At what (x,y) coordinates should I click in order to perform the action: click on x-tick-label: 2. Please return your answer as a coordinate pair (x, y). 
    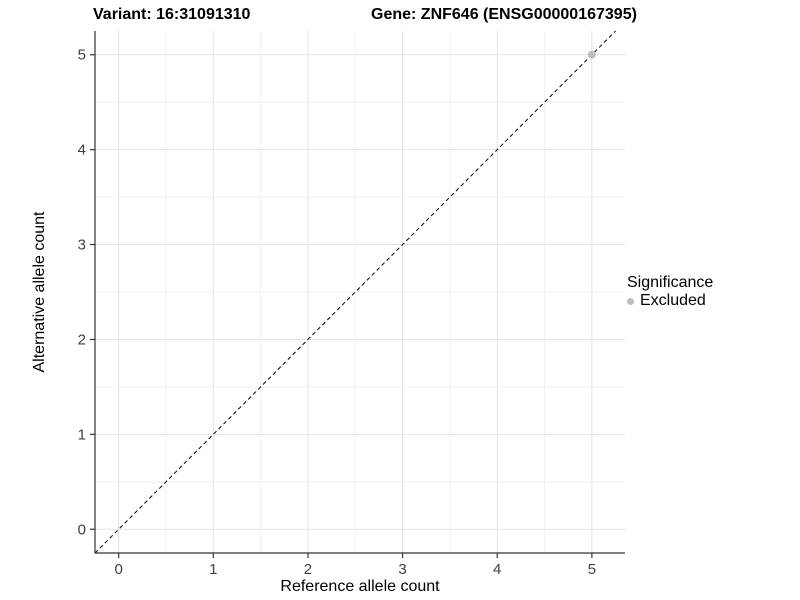
    Looking at the image, I should click on (308, 569).